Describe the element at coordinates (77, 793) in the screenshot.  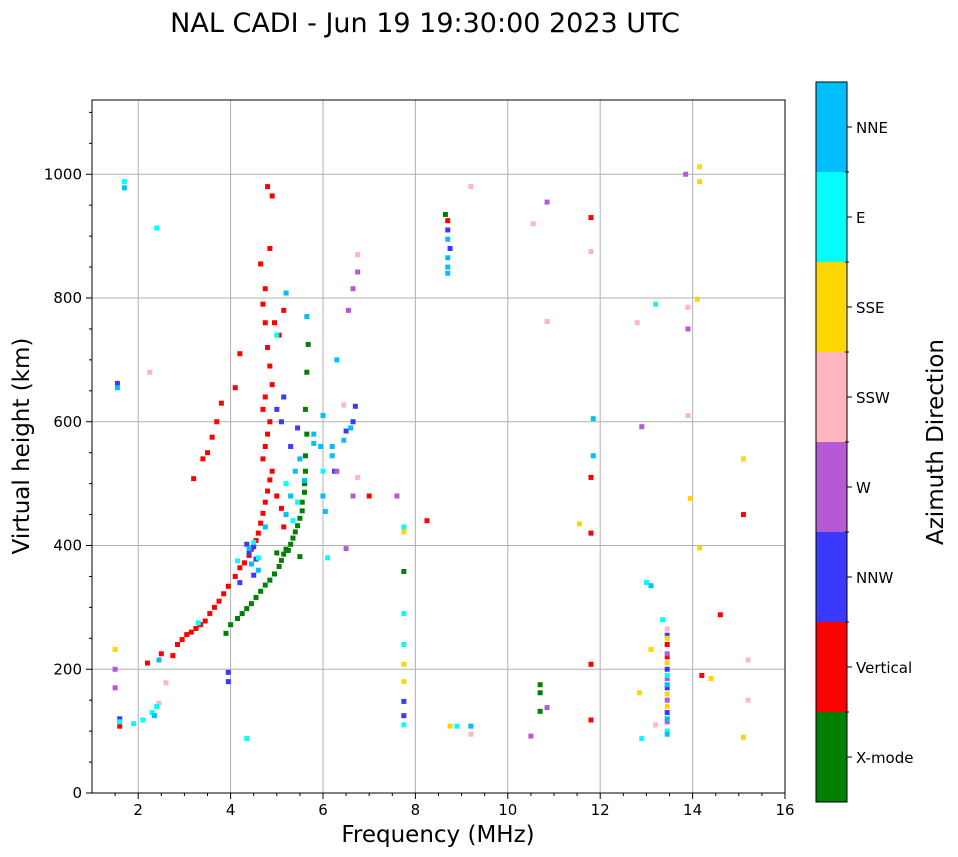
I see `y-tick-label: 0` at that location.